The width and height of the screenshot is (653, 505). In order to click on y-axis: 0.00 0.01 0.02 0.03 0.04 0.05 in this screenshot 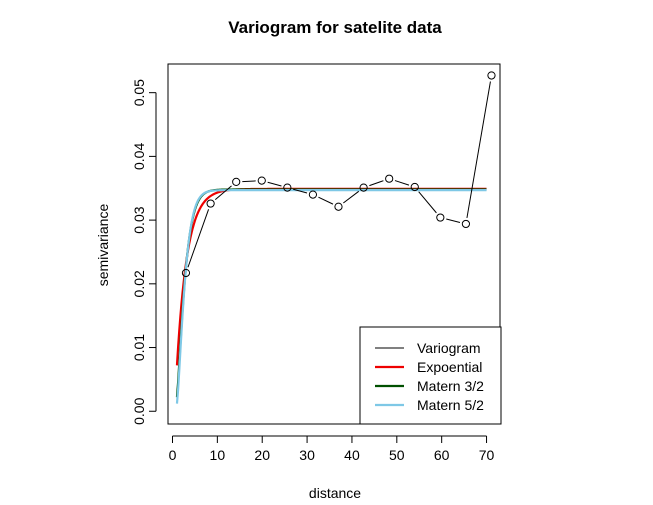, I will do `click(144, 252)`.